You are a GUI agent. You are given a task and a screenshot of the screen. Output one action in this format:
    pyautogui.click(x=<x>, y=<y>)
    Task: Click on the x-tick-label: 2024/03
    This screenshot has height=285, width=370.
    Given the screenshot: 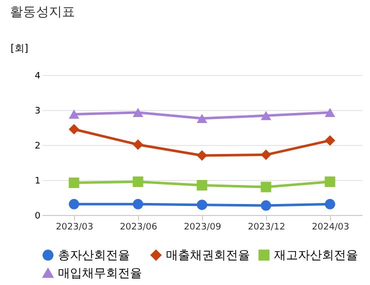 What is the action you would take?
    pyautogui.click(x=331, y=227)
    